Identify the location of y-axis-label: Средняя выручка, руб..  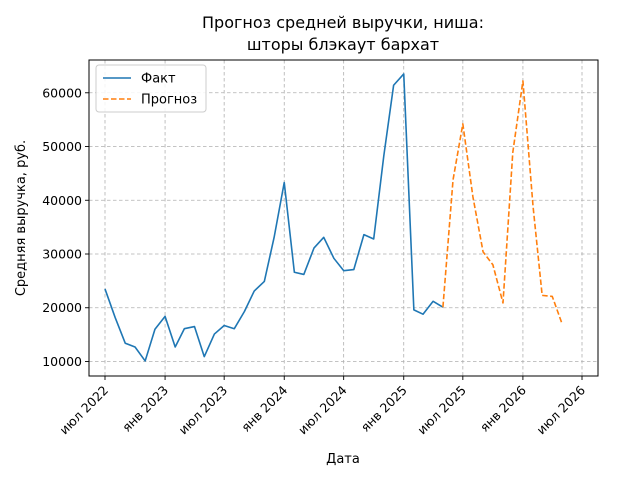
(21, 218).